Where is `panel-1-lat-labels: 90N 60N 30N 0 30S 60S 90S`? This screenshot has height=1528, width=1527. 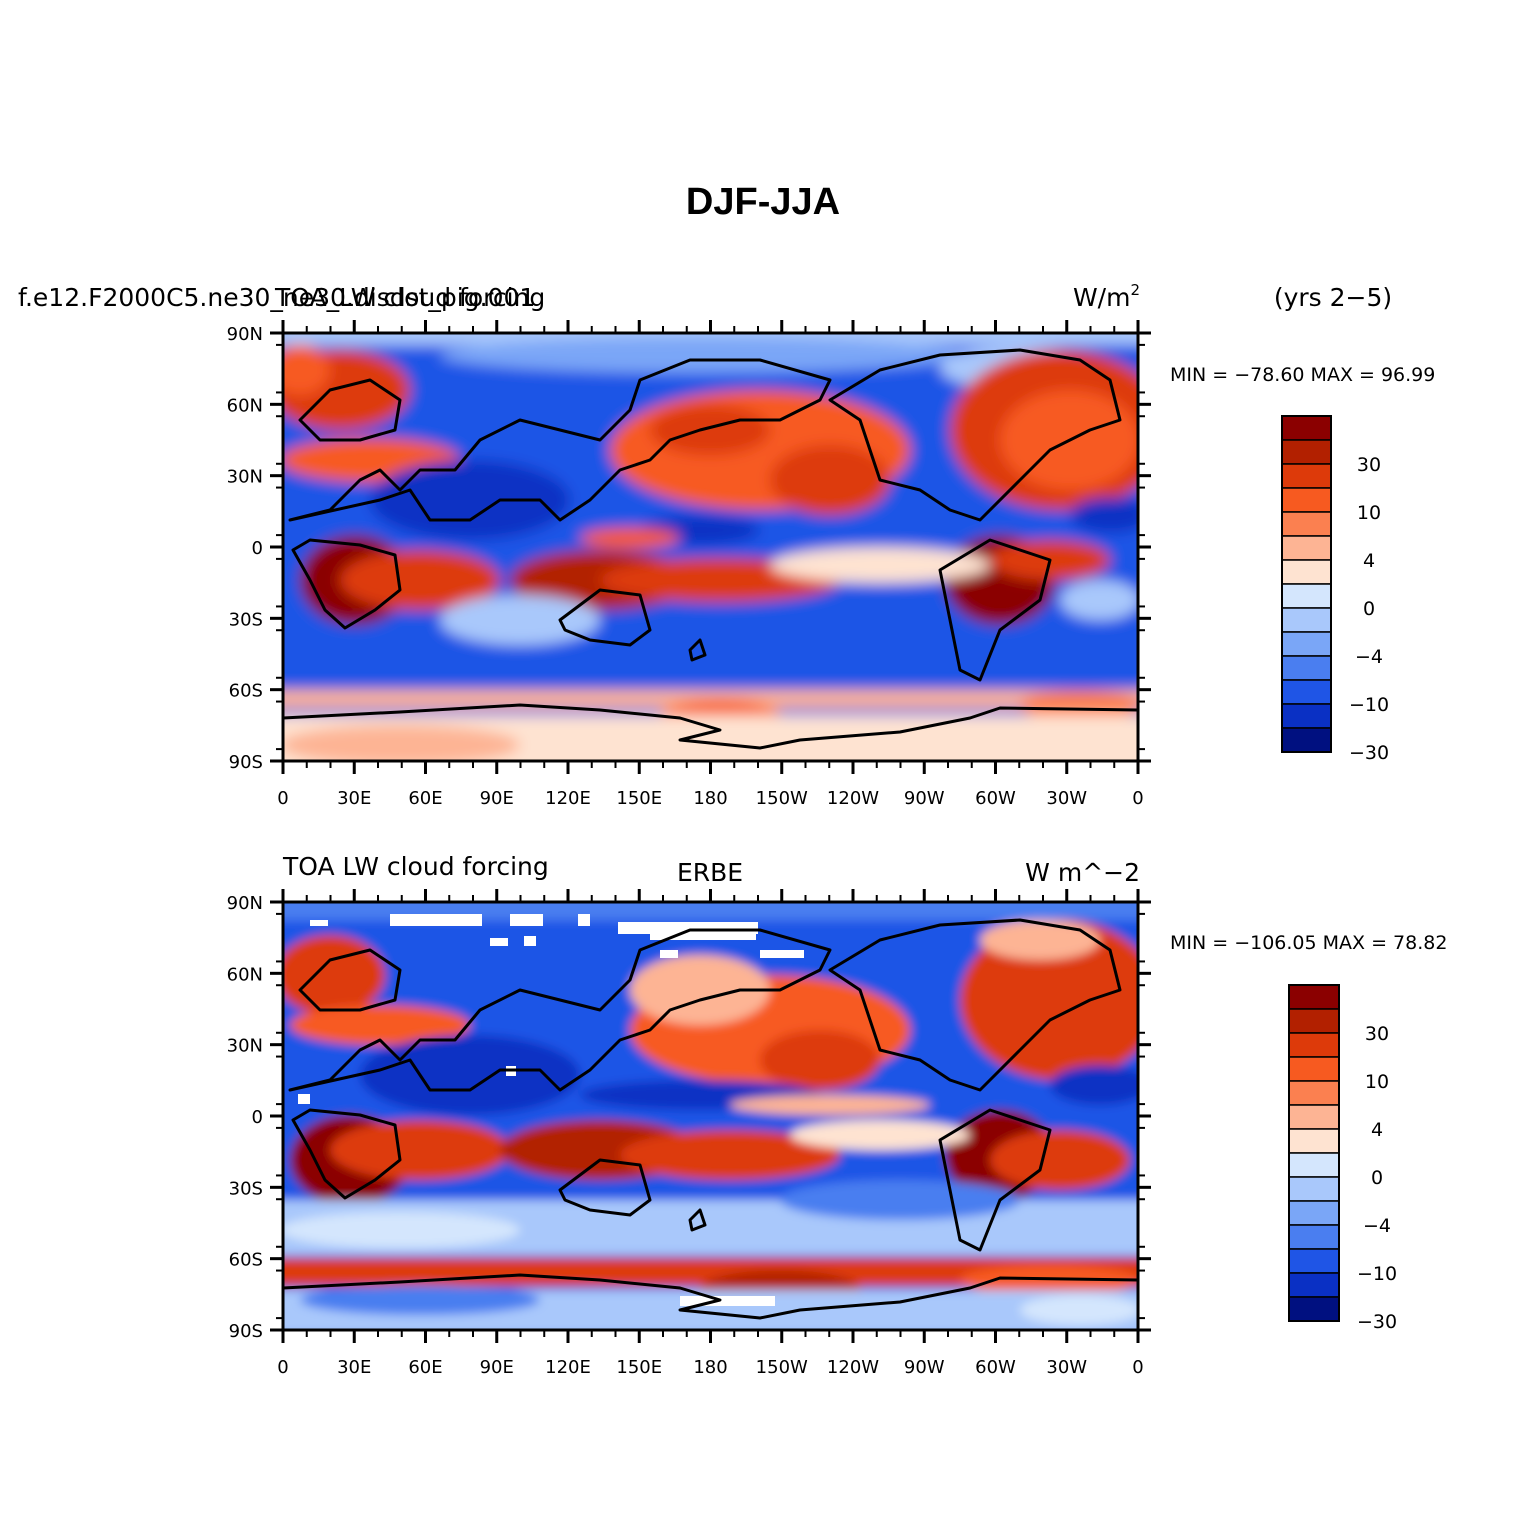
panel-1-lat-labels: 90N 60N 30N 0 30S 60S 90S is located at coordinates (245, 548).